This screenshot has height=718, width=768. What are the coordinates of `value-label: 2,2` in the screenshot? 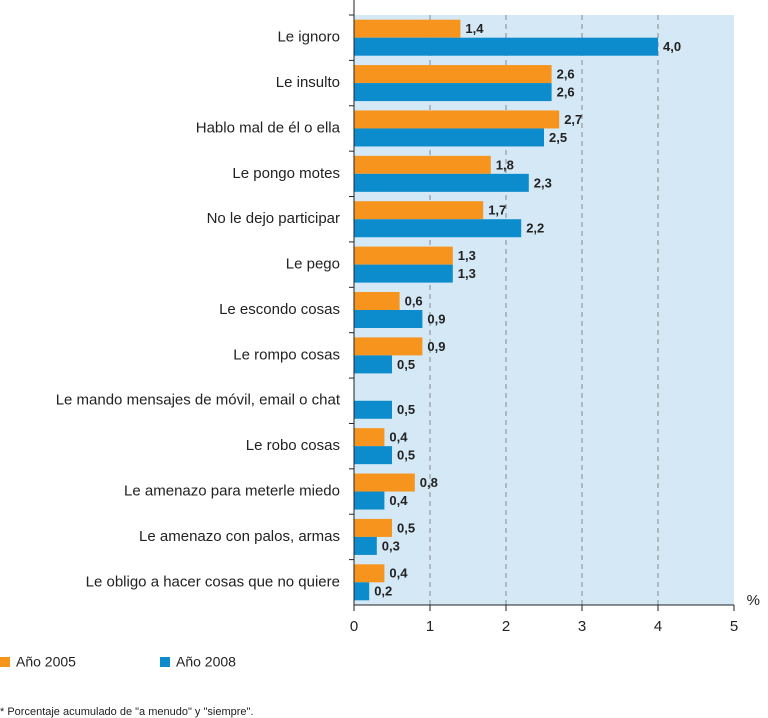 It's located at (535, 228).